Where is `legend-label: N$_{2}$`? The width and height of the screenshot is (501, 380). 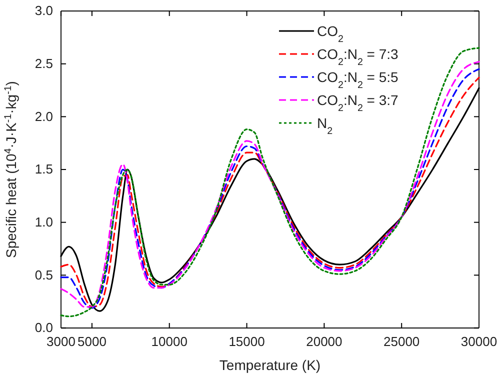
legend-label: N$_{2}$ is located at coordinates (325, 125).